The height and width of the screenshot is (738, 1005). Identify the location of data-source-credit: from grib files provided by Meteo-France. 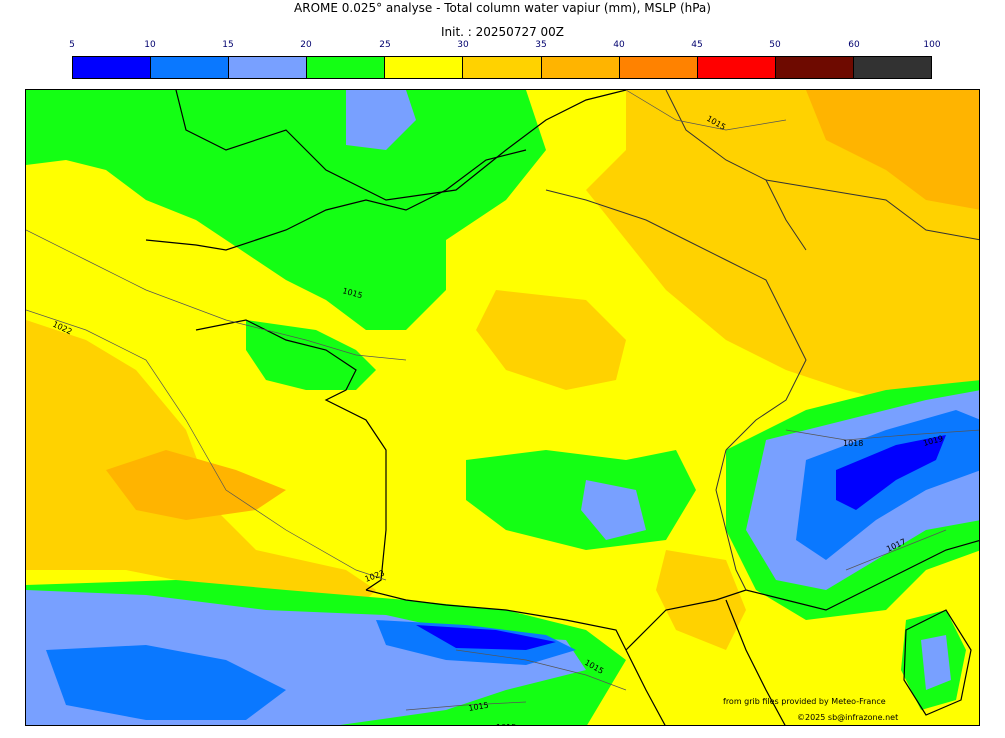
(804, 701).